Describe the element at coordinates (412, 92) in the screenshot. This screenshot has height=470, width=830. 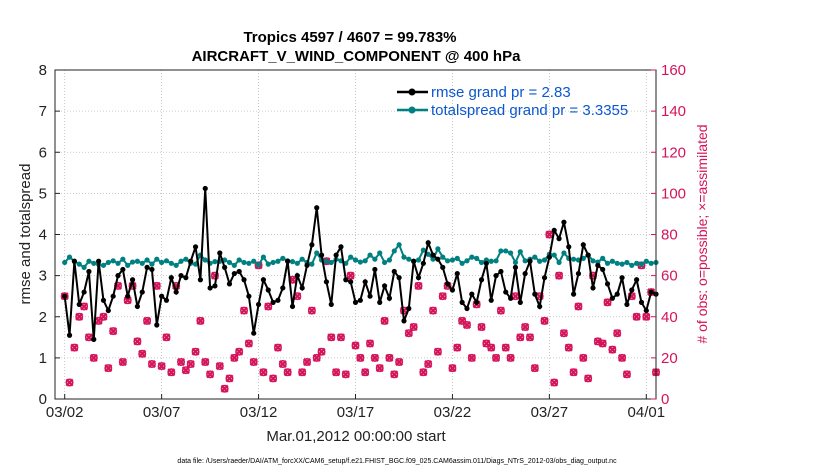
I see `legend-rmse-marker` at that location.